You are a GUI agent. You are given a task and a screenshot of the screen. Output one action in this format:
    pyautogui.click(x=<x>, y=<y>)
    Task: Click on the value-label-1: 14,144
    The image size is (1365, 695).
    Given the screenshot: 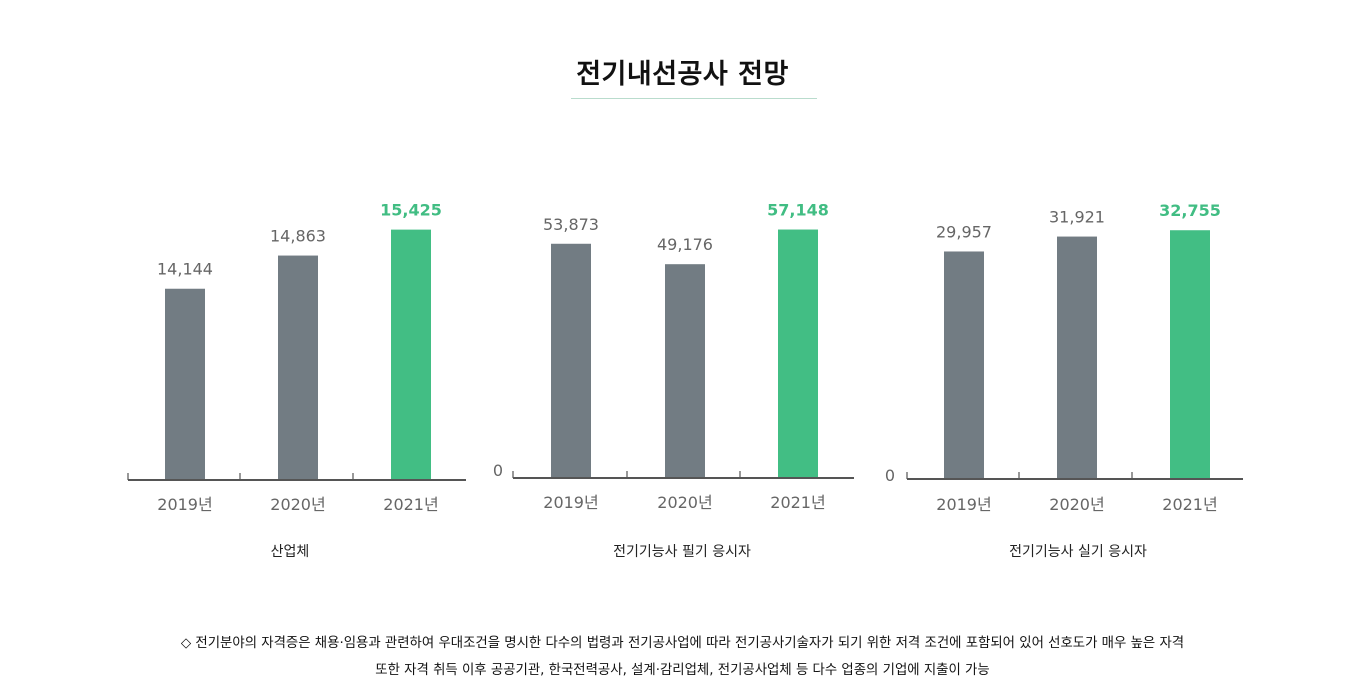 What is the action you would take?
    pyautogui.click(x=185, y=269)
    